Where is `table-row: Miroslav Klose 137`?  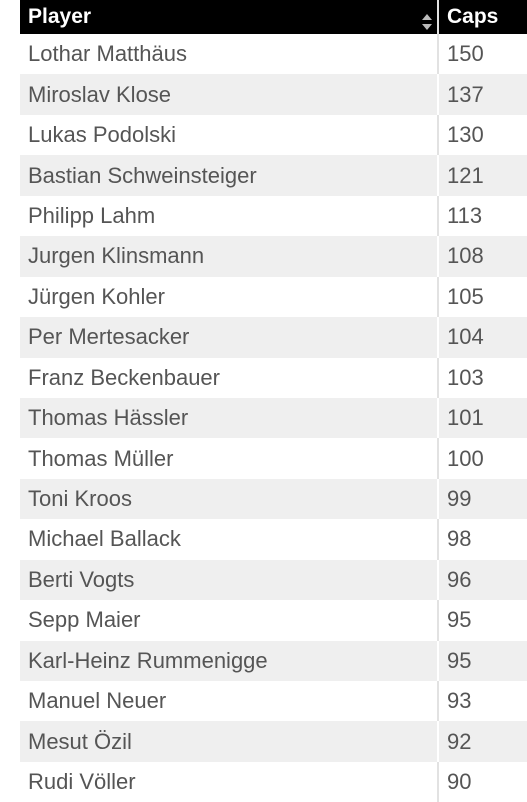
table-row: Miroslav Klose 137 is located at coordinates (273, 94).